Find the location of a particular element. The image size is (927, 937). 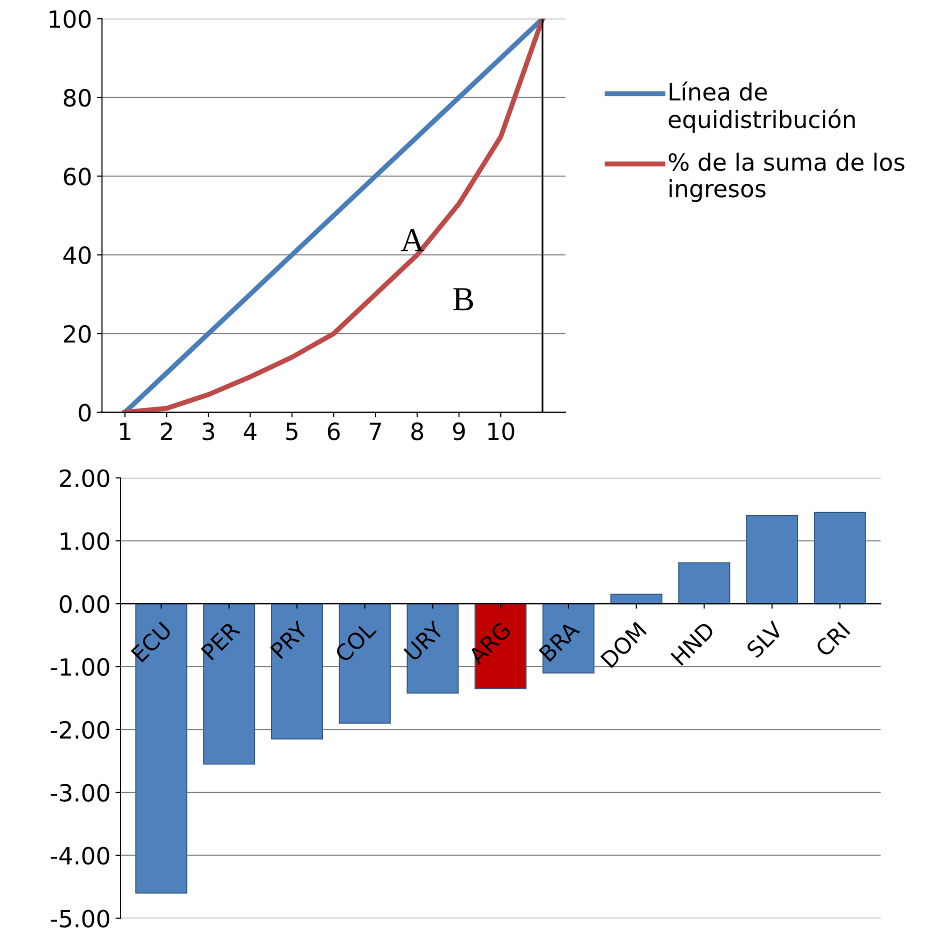

y-tick-label: 0 is located at coordinates (84, 413).